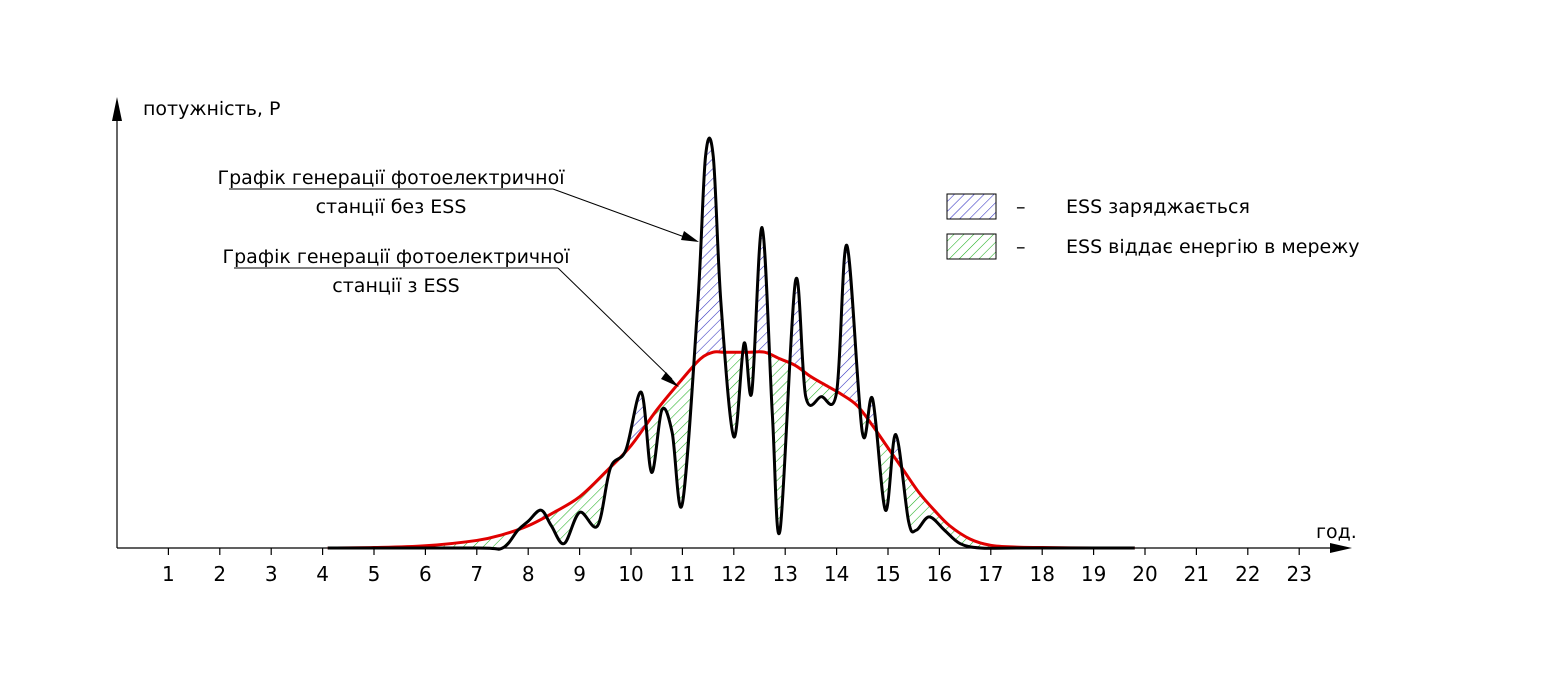 Image resolution: width=1555 pixels, height=690 pixels. Describe the element at coordinates (887, 574) in the screenshot. I see `x-tick-label-15: 15` at that location.